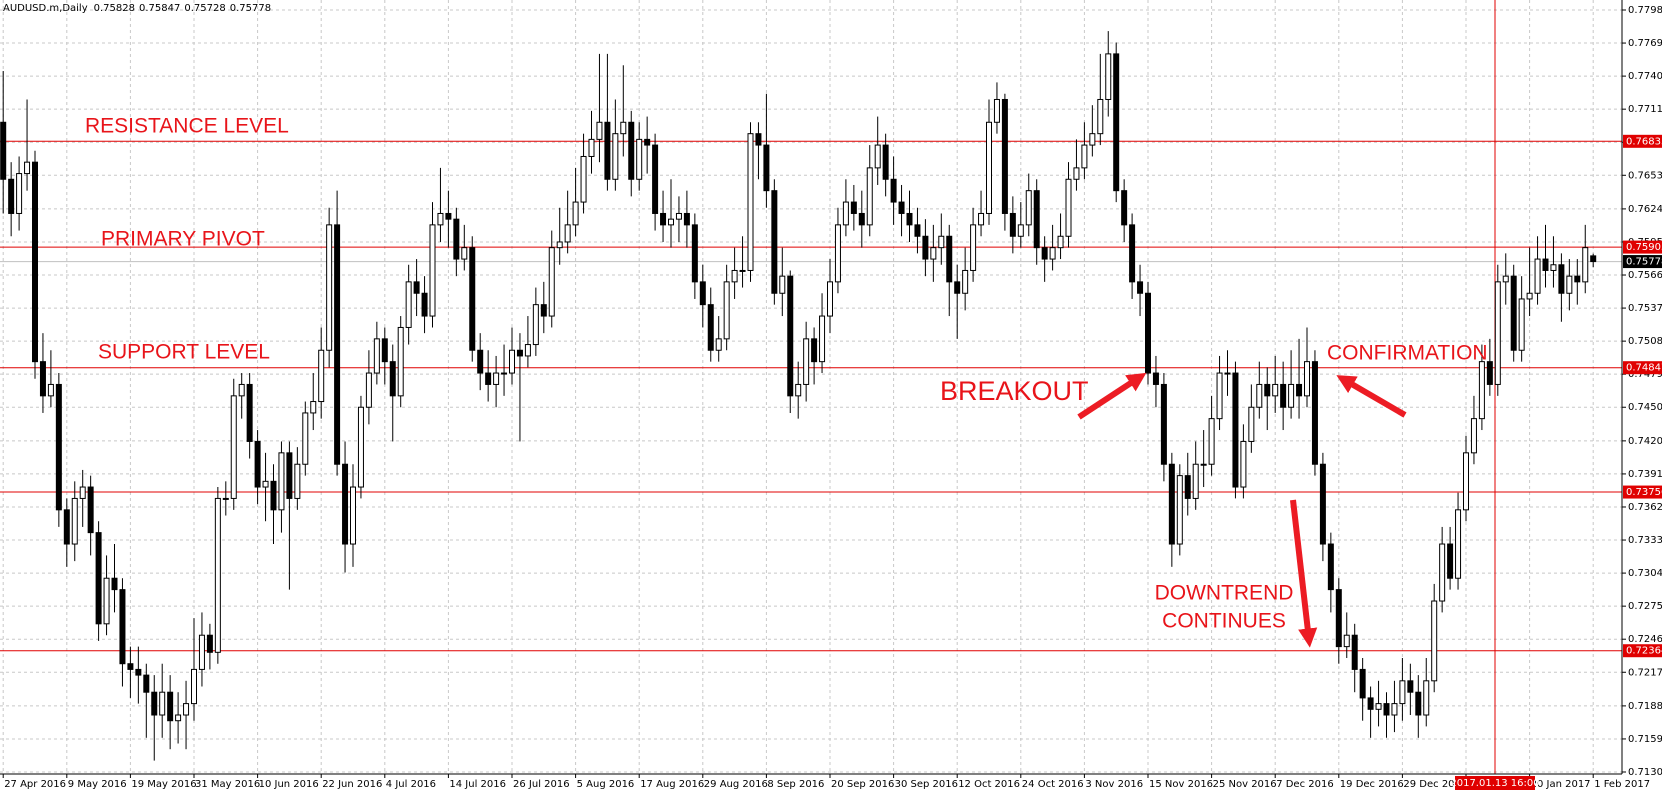  I want to click on y-tick-label: 0.77115, so click(1645, 109).